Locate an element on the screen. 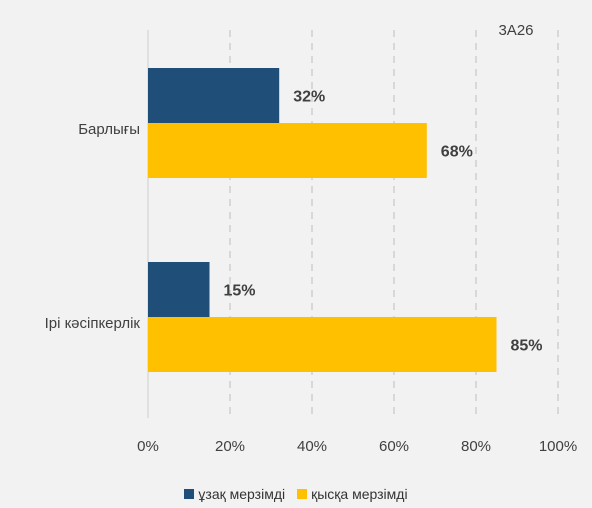  category-label: Барлығы is located at coordinates (109, 129).